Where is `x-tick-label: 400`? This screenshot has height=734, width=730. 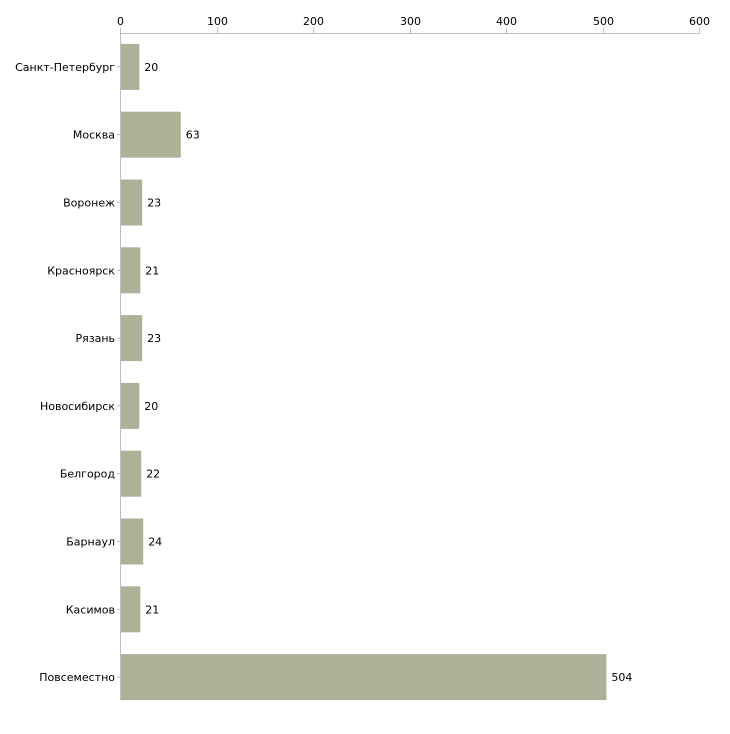
x-tick-label: 400 is located at coordinates (506, 21).